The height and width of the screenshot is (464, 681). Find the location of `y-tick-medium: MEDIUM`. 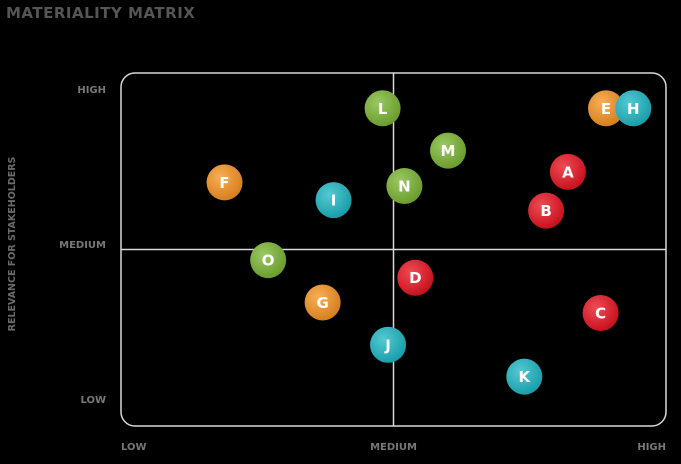

y-tick-medium: MEDIUM is located at coordinates (82, 245).